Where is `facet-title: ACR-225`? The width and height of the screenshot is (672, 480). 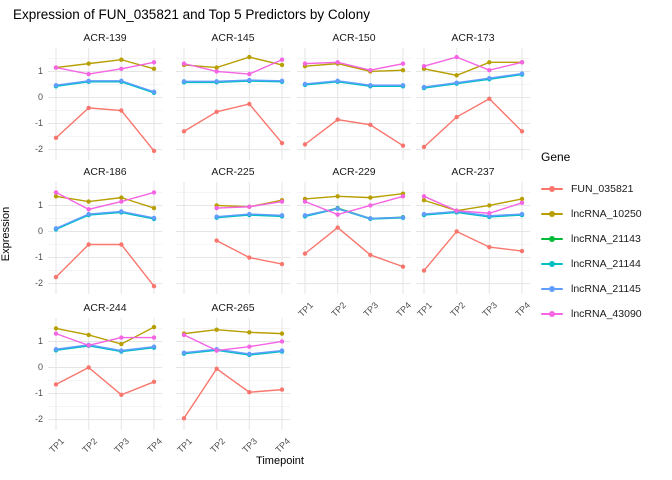
facet-title: ACR-225 is located at coordinates (233, 172).